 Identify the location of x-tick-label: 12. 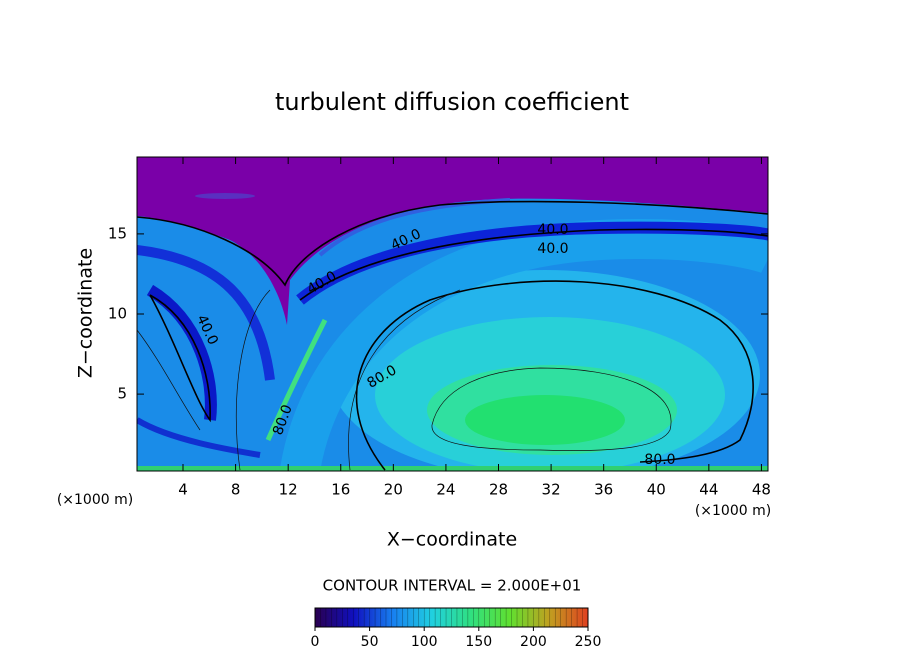
(288, 490).